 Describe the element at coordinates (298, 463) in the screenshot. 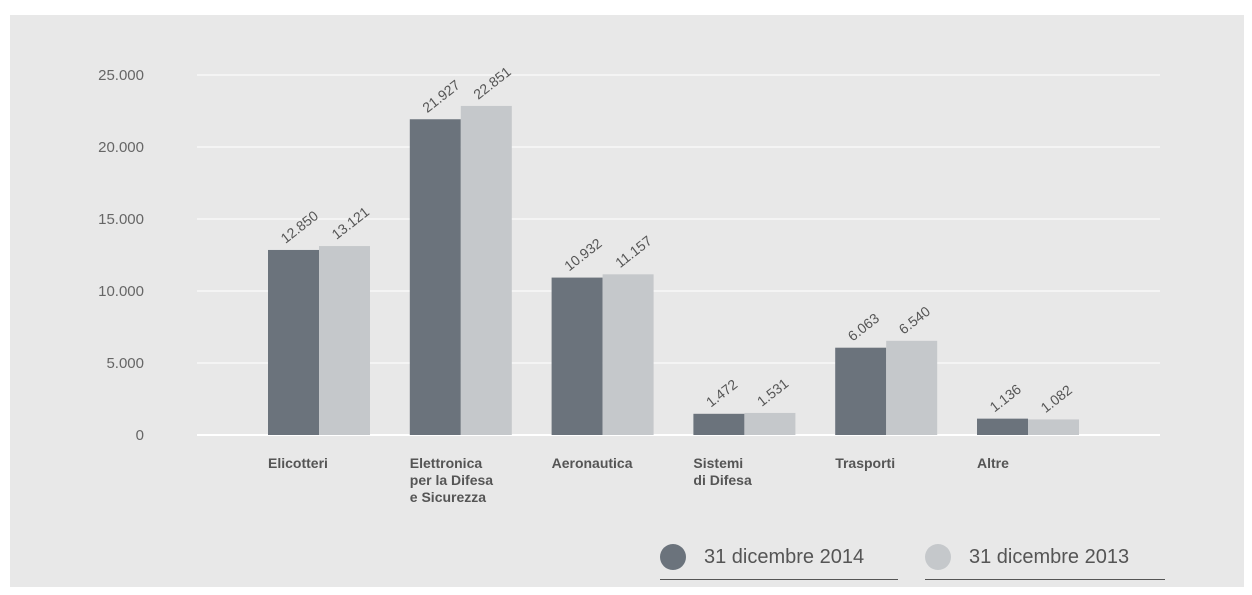

I see `category-label: Elicotteri` at that location.